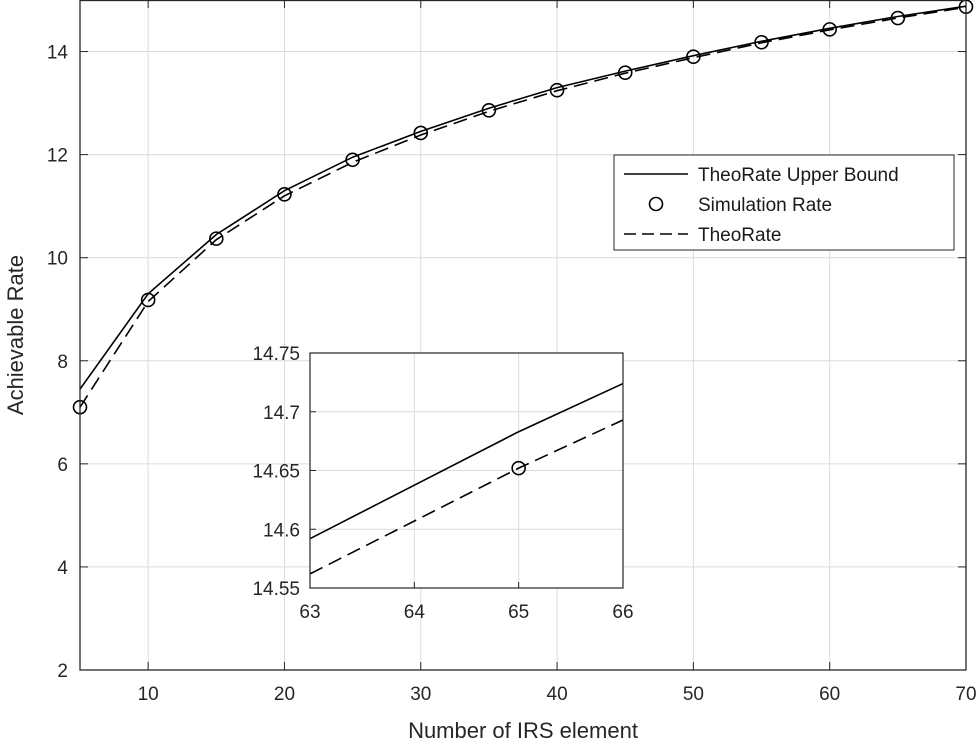 The height and width of the screenshot is (743, 980). Describe the element at coordinates (557, 694) in the screenshot. I see `x-tick-label: 40` at that location.